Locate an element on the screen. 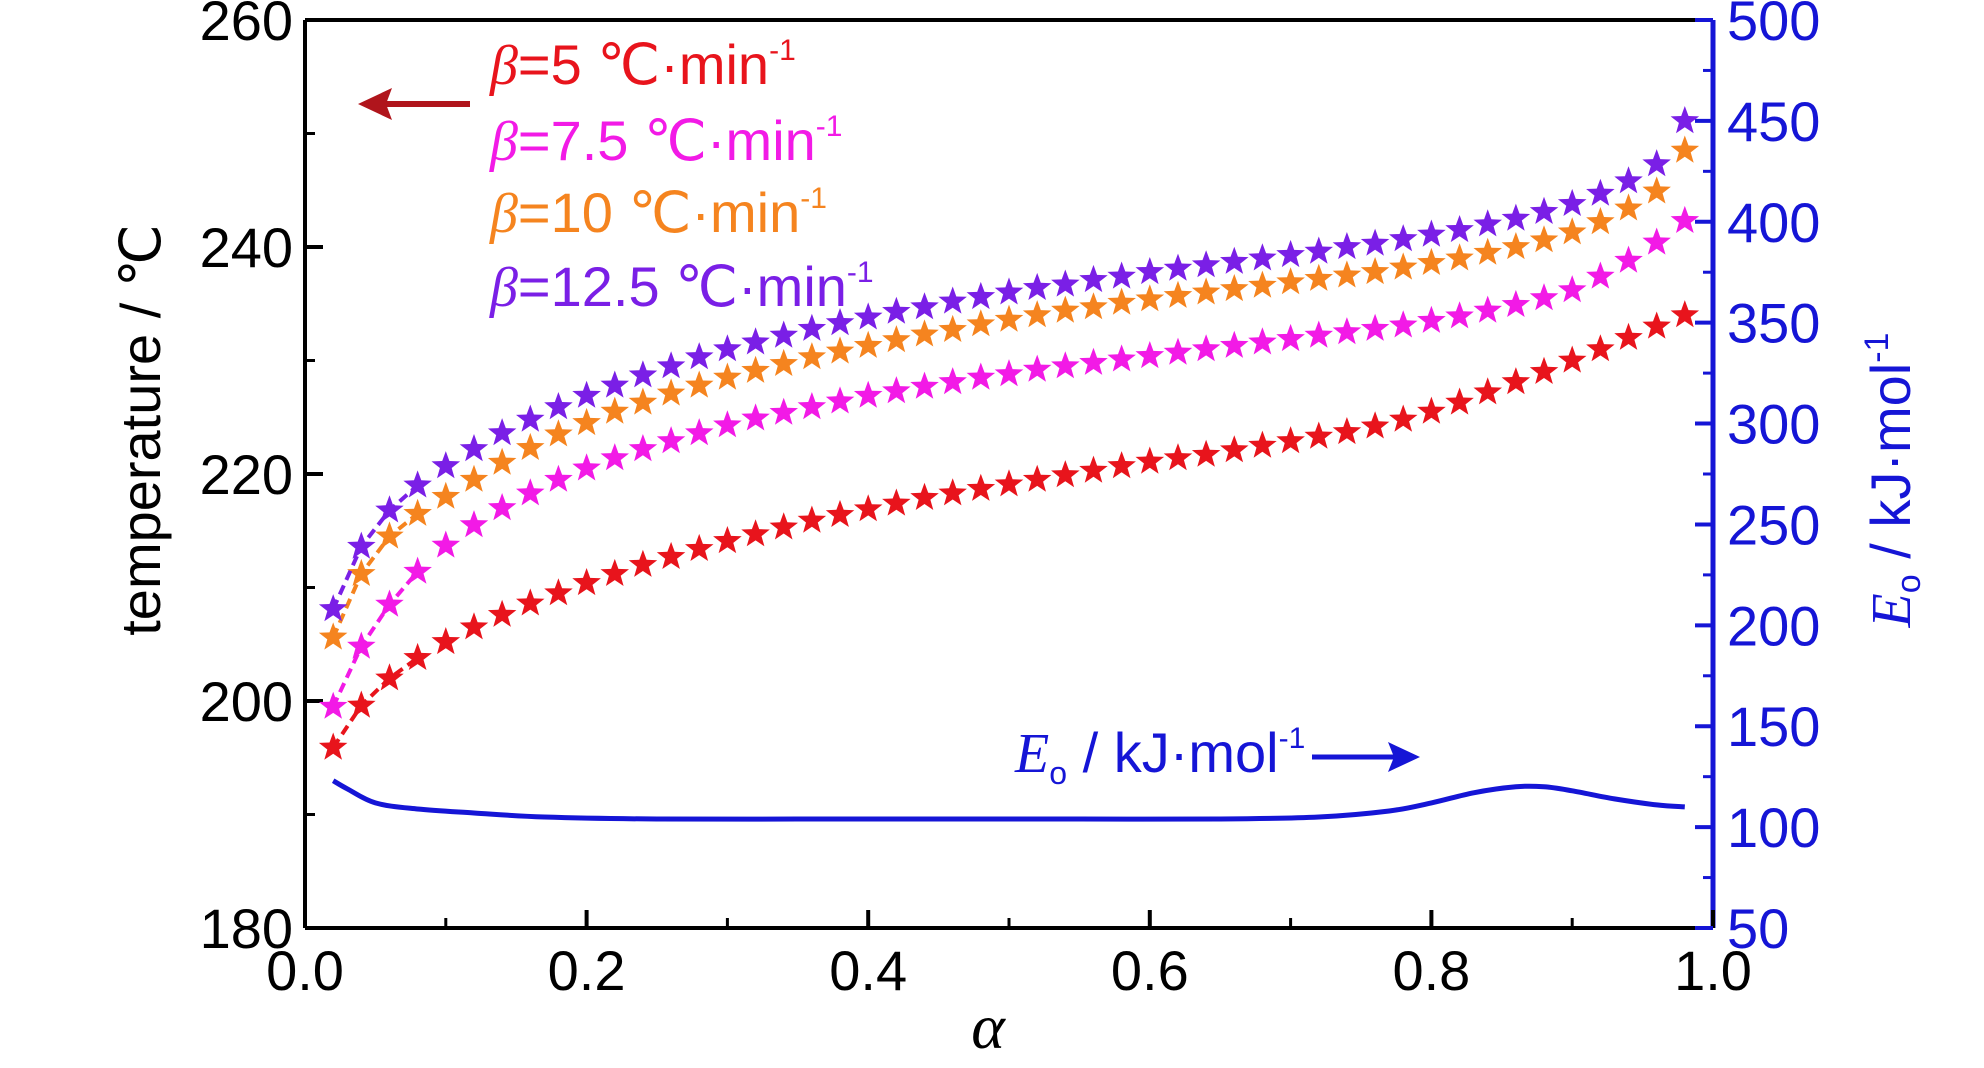 The width and height of the screenshot is (1984, 1068). legend-entry-beta-10: β=10 ℃·min-1 is located at coordinates (658, 213).